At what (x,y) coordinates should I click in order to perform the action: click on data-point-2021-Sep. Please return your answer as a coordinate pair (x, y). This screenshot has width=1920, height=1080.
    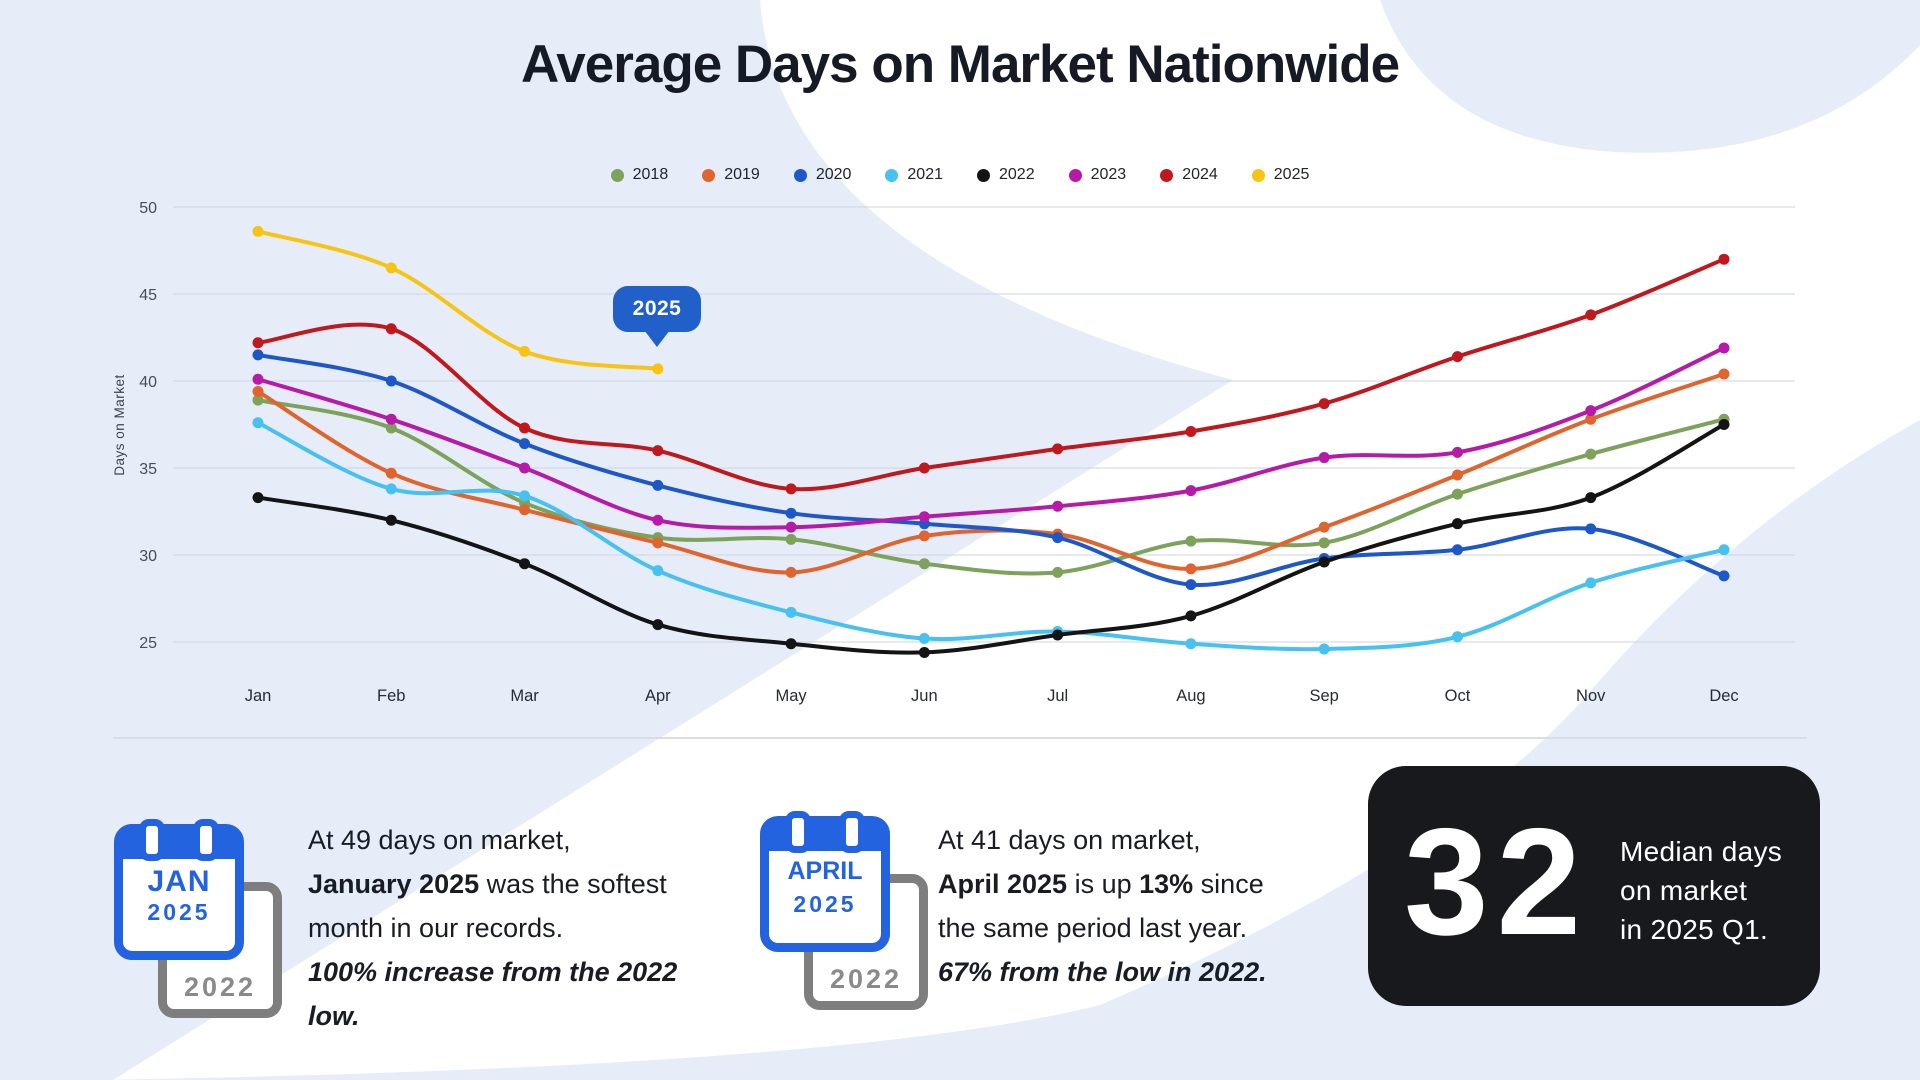
    Looking at the image, I should click on (1324, 649).